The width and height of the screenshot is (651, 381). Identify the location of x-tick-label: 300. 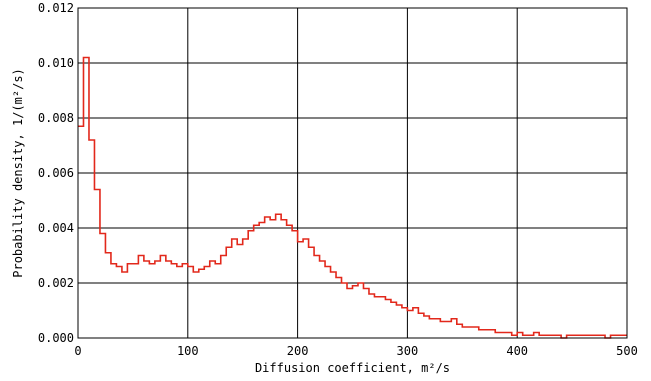
(408, 351).